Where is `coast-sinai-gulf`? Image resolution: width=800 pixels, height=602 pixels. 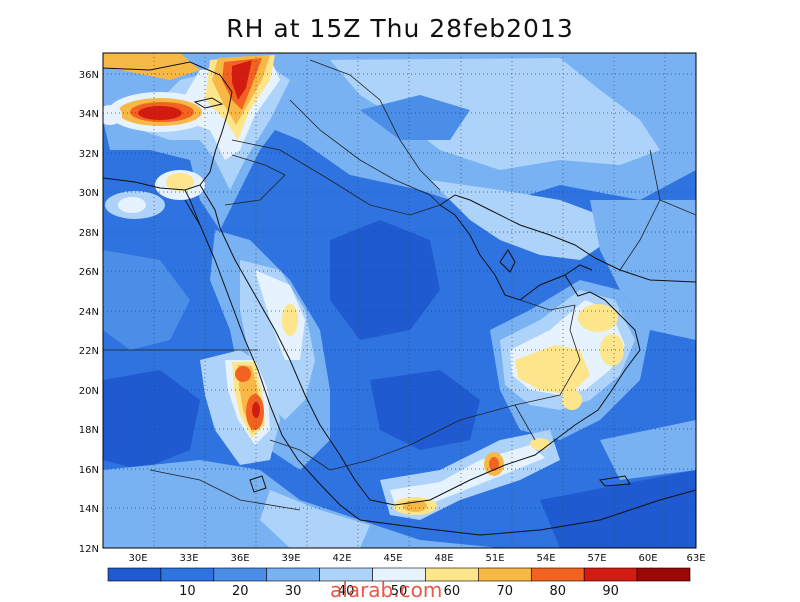
coast-sinai-gulf is located at coordinates (202, 206).